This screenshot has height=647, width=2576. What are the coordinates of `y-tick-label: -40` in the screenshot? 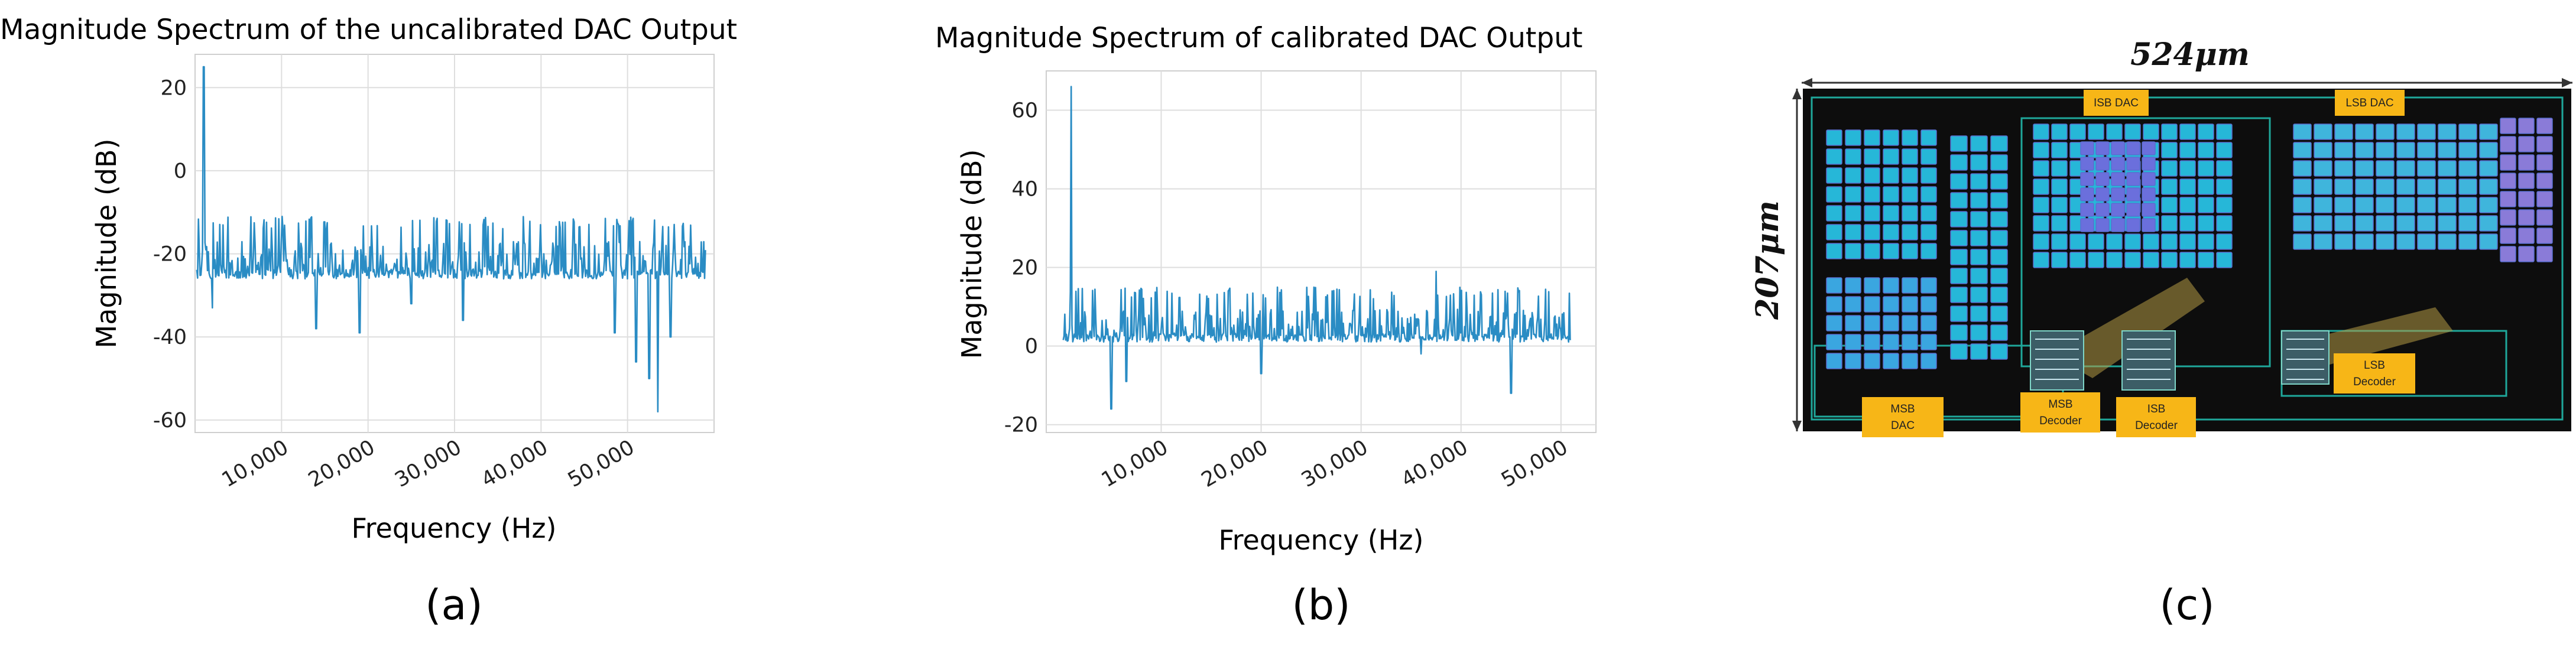 It's located at (170, 337).